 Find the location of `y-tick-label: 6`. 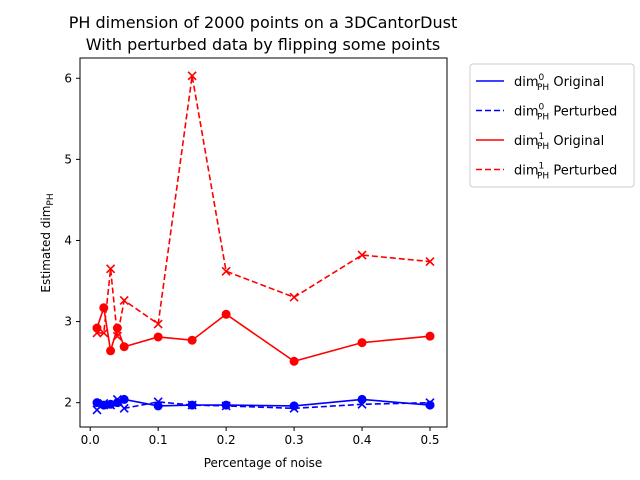

y-tick-label: 6 is located at coordinates (68, 78).